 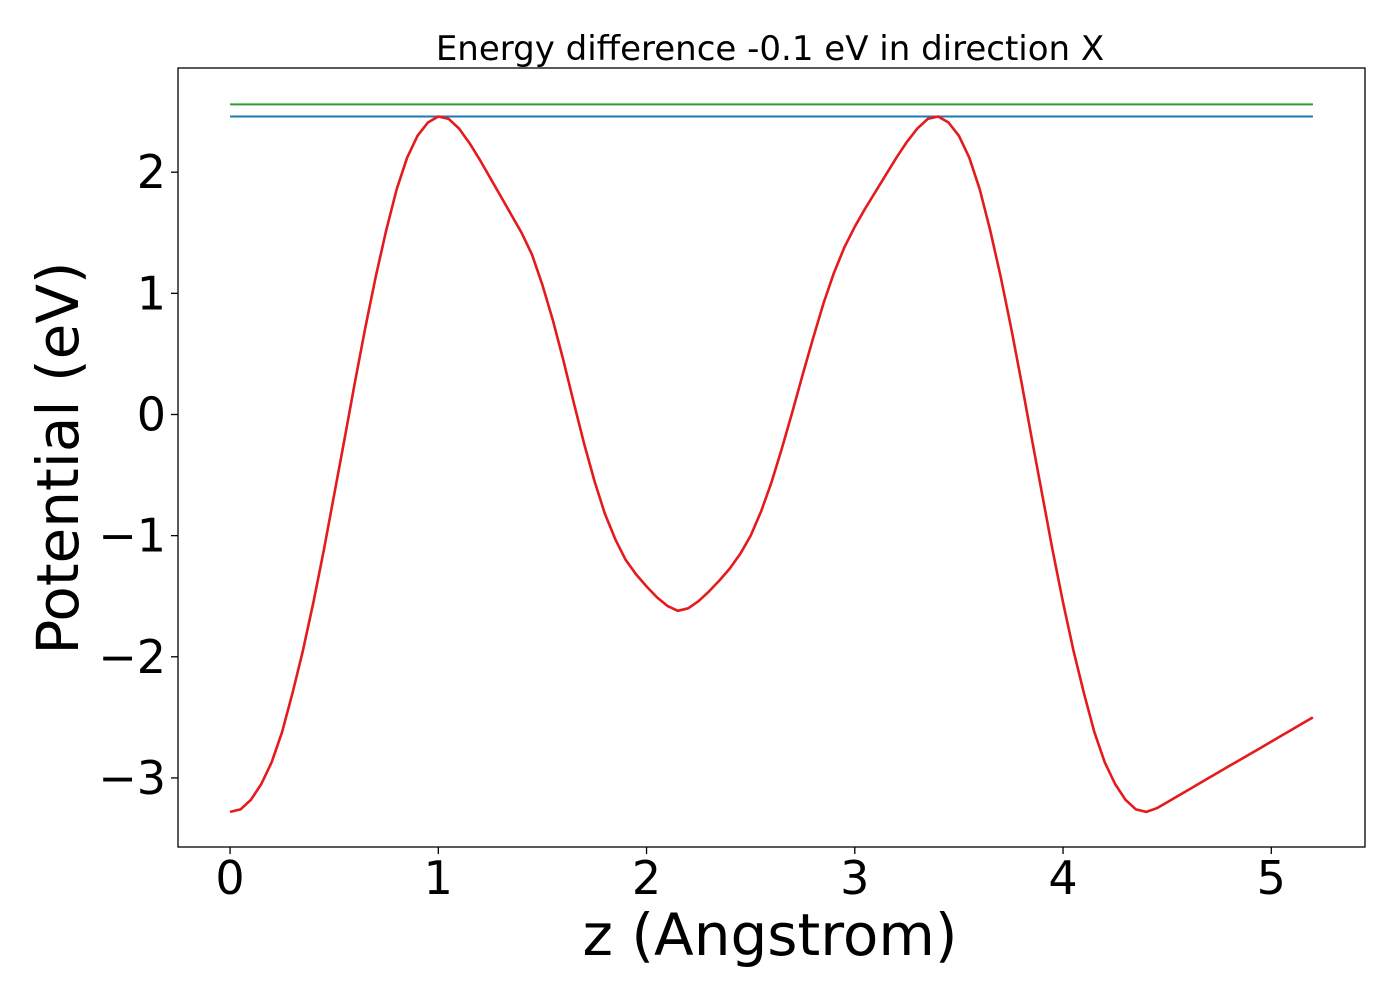 I want to click on x-tick-label: 2, so click(x=646, y=878).